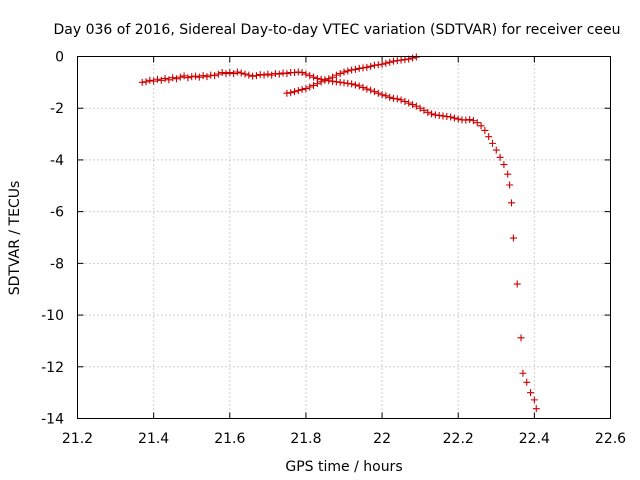  What do you see at coordinates (52, 239) in the screenshot?
I see `y-tick-labels: 0 -2 -4 -6 -8 -10 -12 -14` at bounding box center [52, 239].